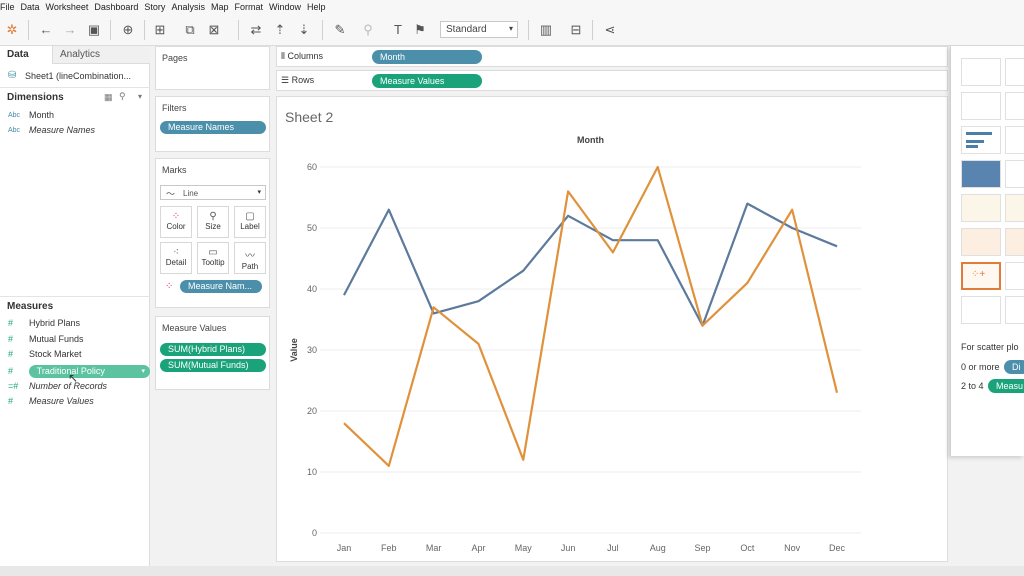  Describe the element at coordinates (101, 55) in the screenshot. I see `tab-analytics: Analytics` at that location.